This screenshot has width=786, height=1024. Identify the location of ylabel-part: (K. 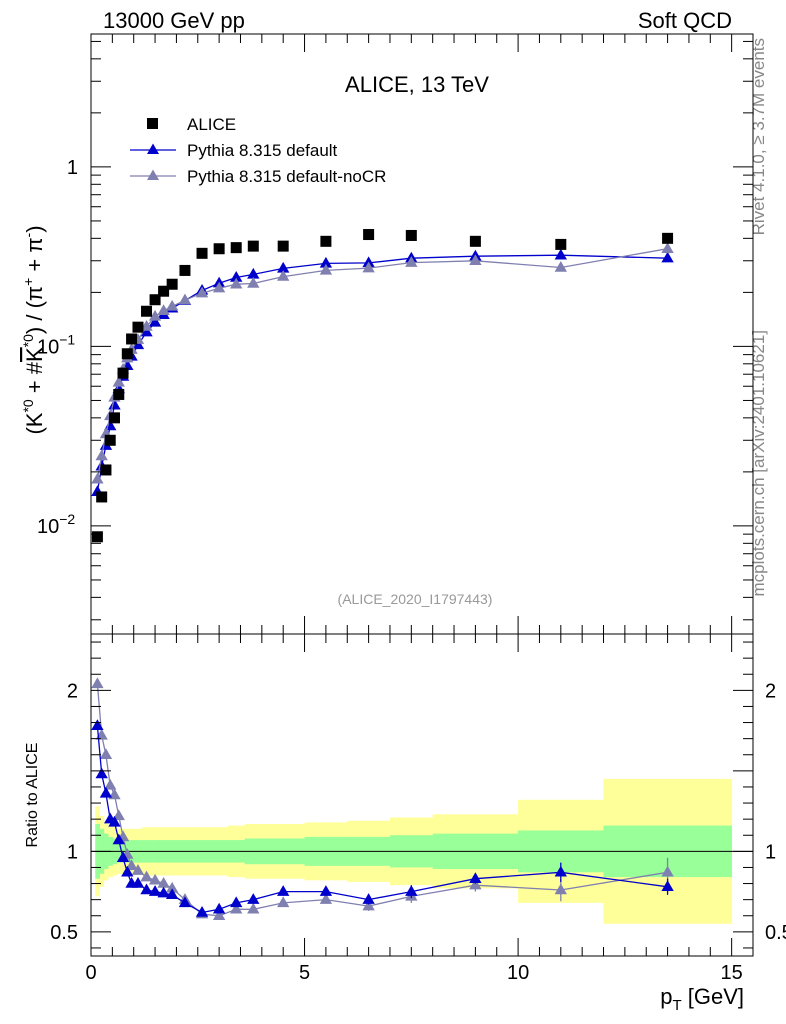
(34, 423).